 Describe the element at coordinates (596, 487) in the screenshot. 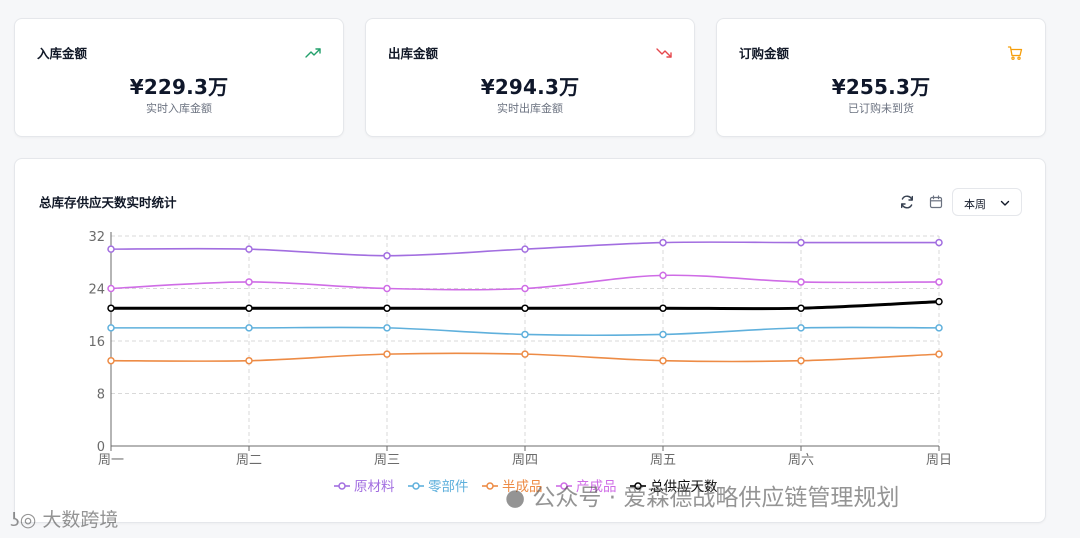

I see `legend-label: 产成品` at that location.